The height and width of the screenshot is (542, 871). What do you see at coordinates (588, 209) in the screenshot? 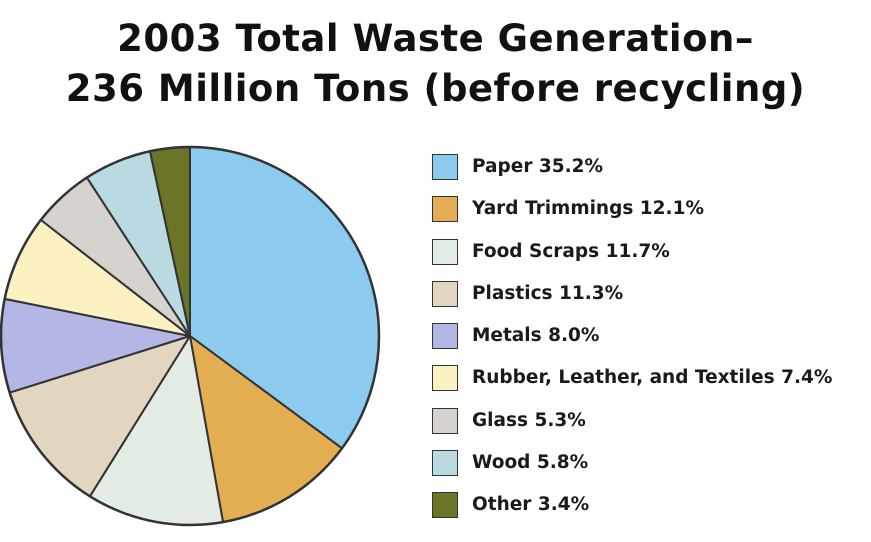
I see `legend-label: Yard Trimmings 12.1%` at bounding box center [588, 209].